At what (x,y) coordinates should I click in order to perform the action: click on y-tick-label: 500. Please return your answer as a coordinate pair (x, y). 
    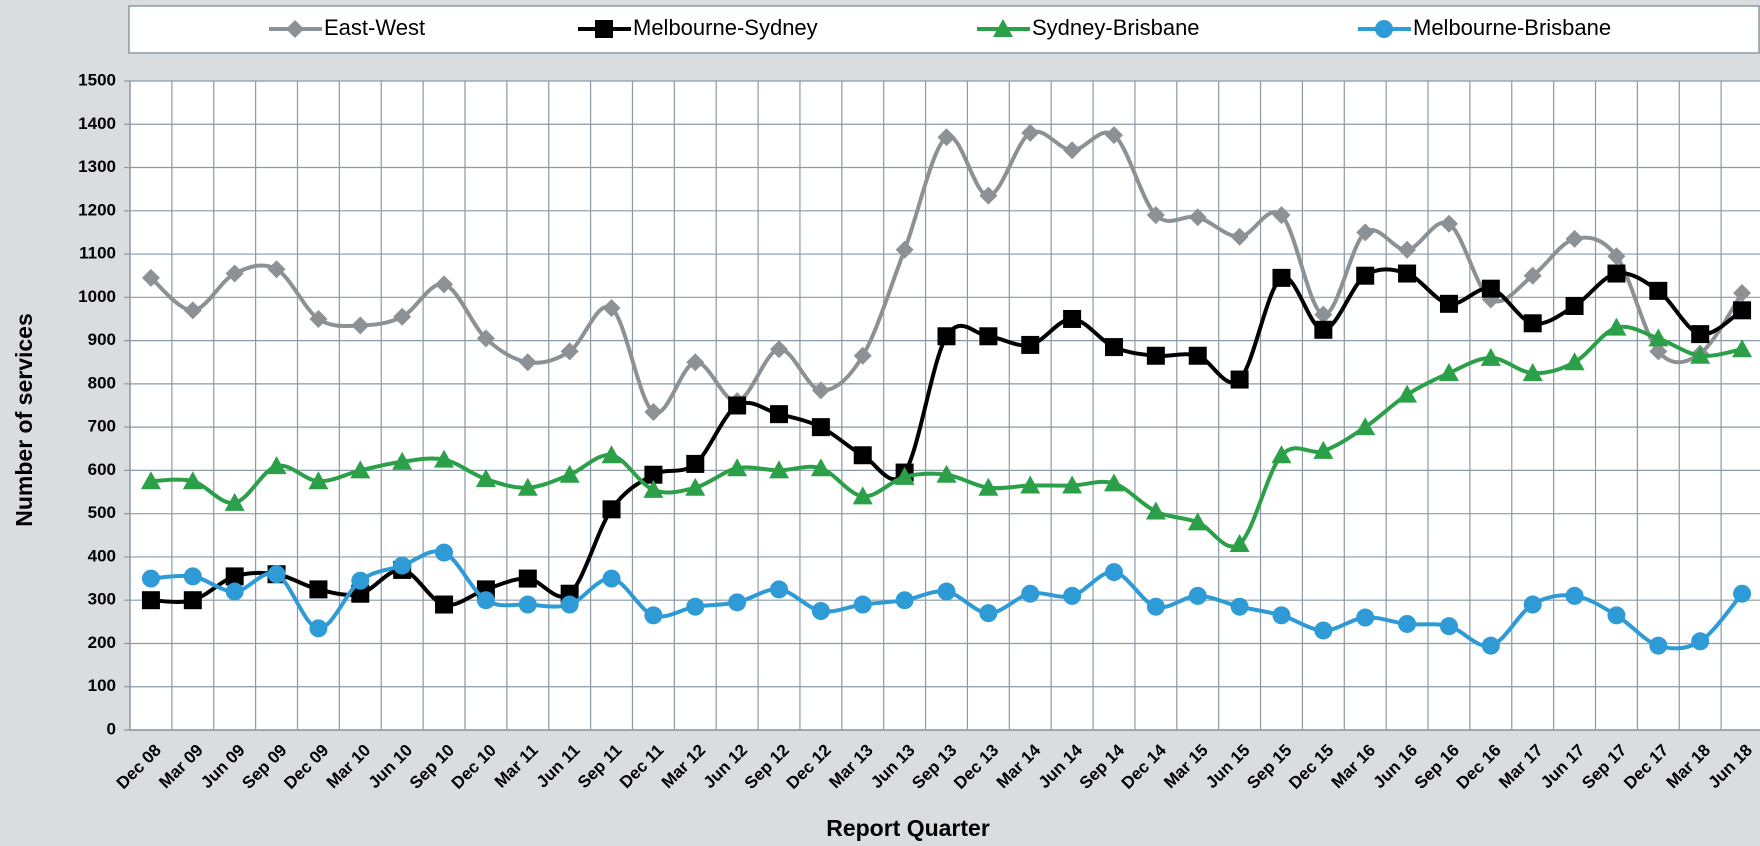
    Looking at the image, I should click on (102, 512).